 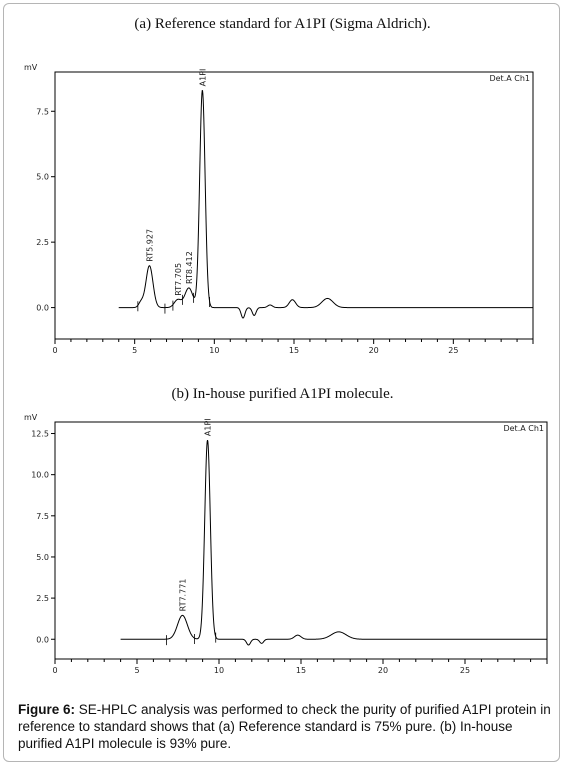 I want to click on peak-label: RT7.771, so click(x=182, y=595).